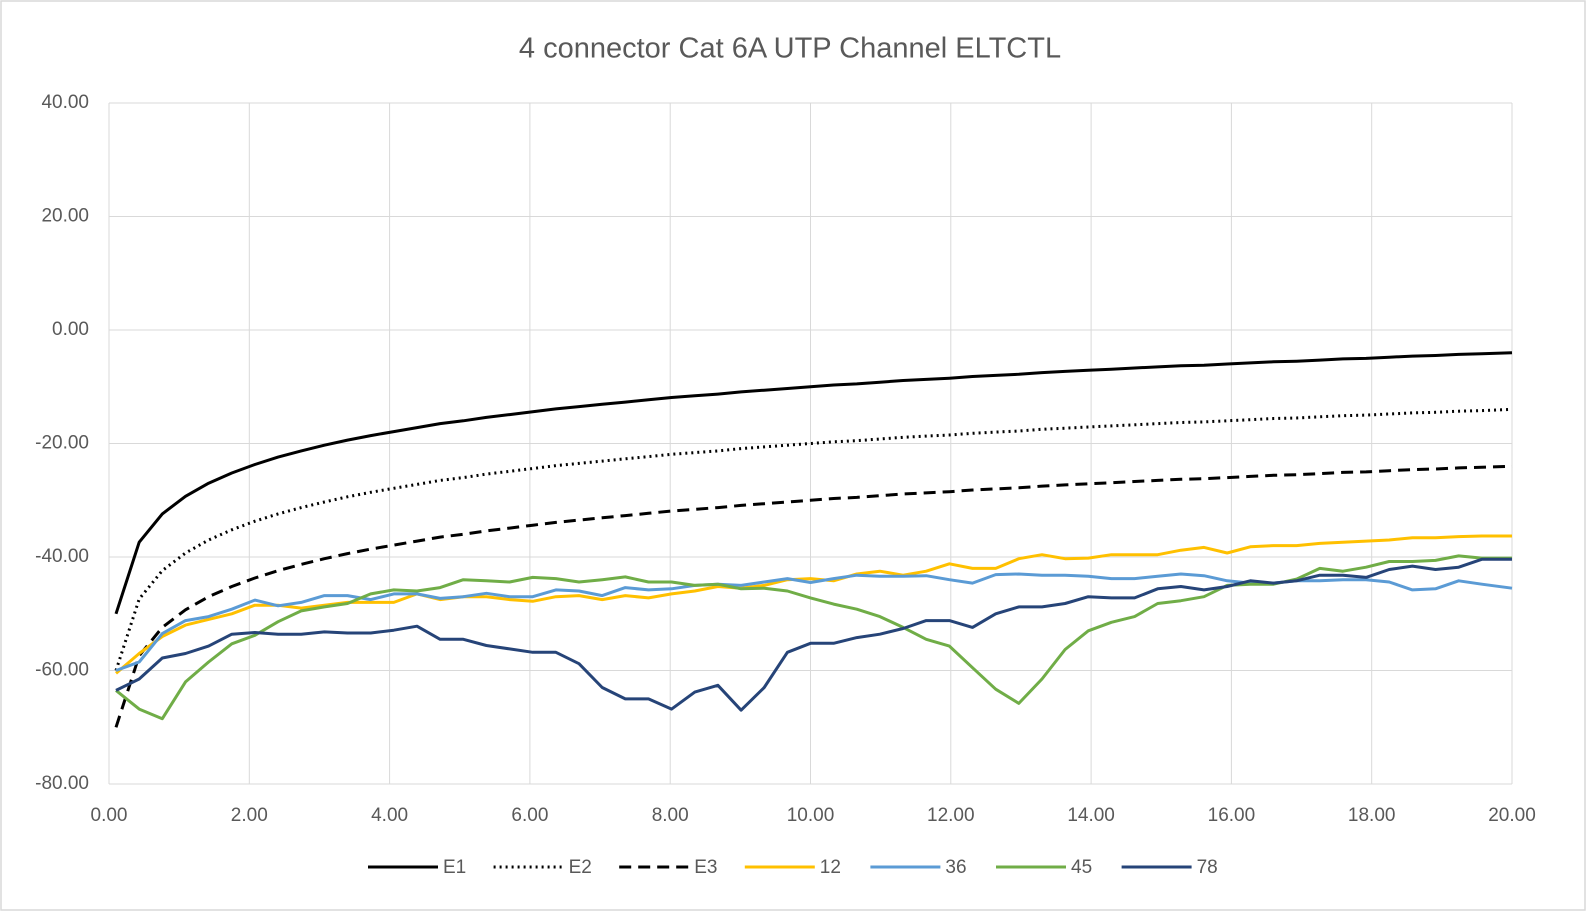 This screenshot has width=1586, height=911. What do you see at coordinates (454, 867) in the screenshot?
I see `legend-label: E1` at bounding box center [454, 867].